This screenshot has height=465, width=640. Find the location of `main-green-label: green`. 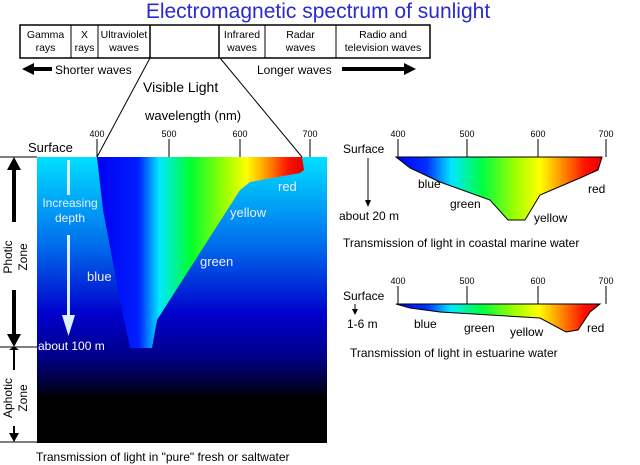

main-green-label: green is located at coordinates (216, 261).